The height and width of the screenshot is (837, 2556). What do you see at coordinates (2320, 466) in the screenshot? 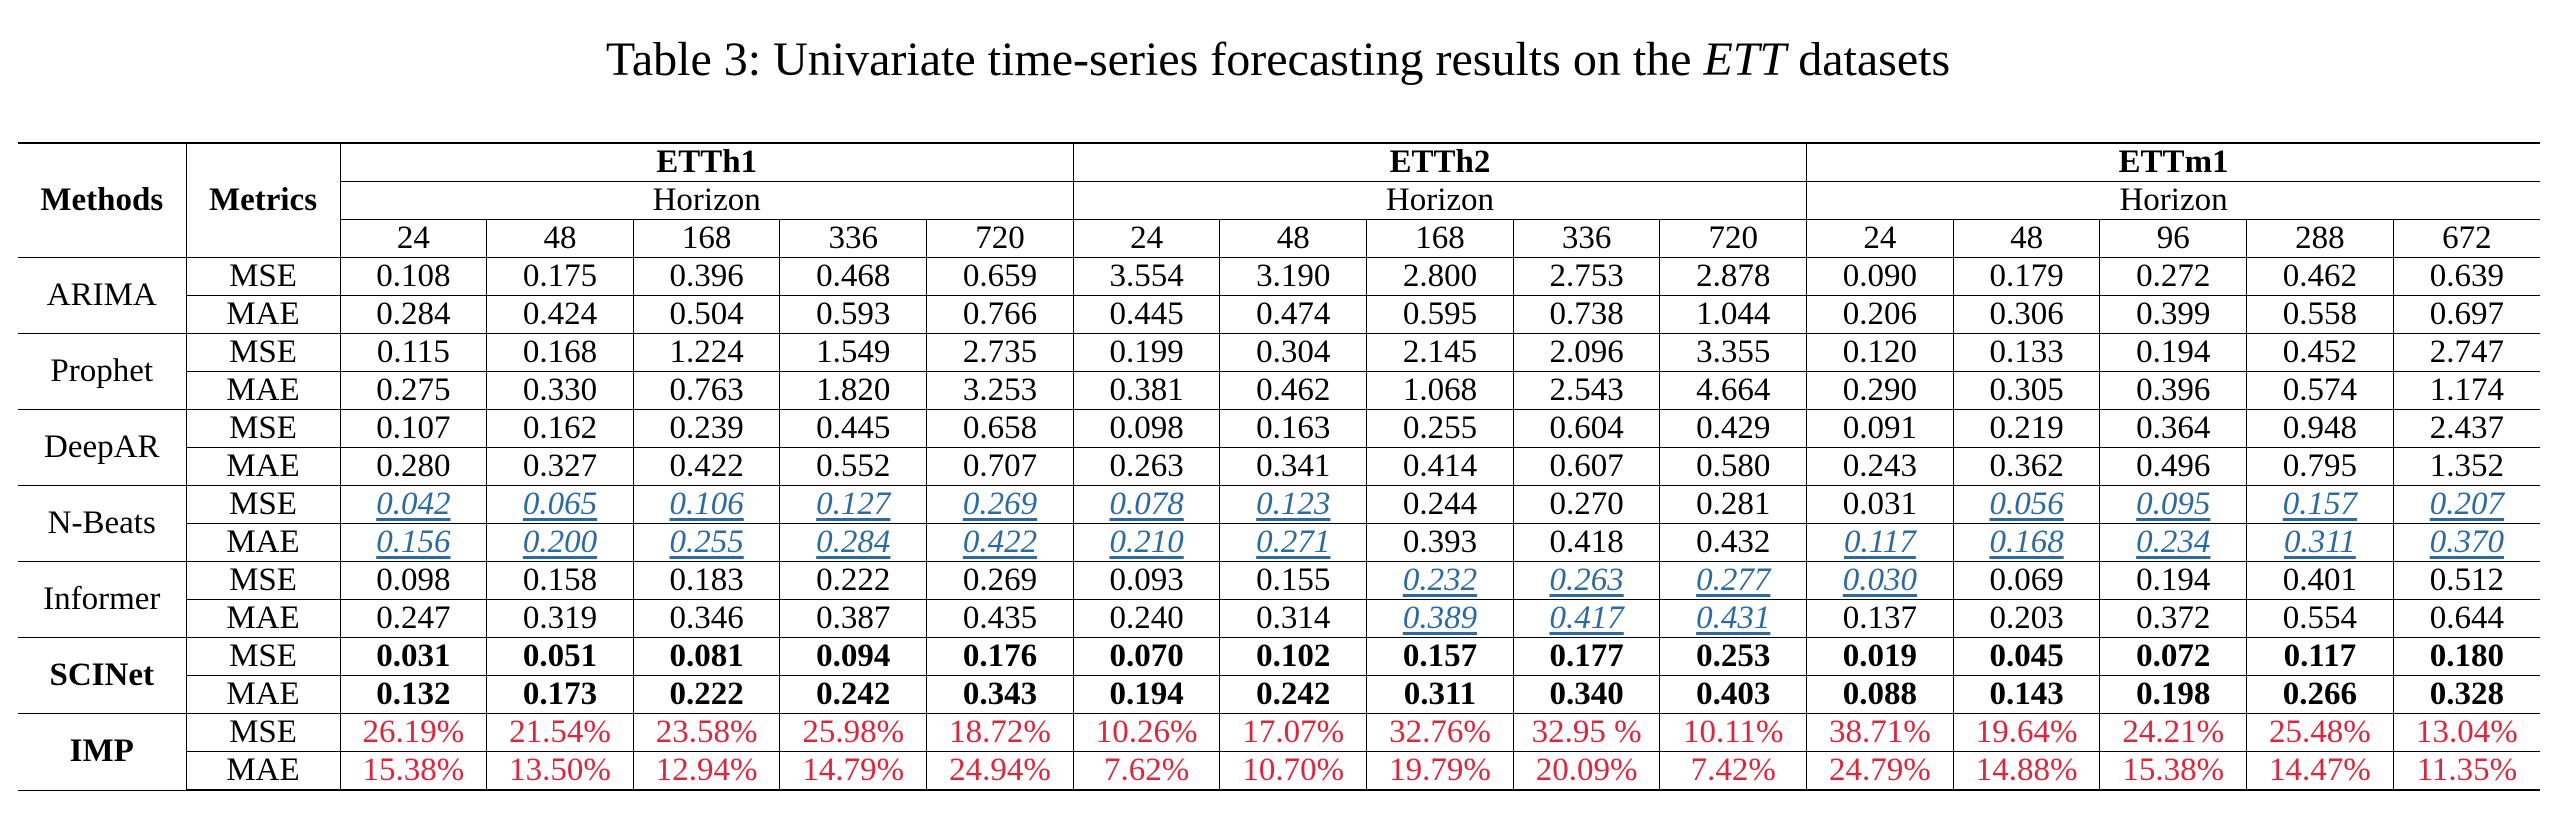
I see `value-cell: 0.795` at bounding box center [2320, 466].